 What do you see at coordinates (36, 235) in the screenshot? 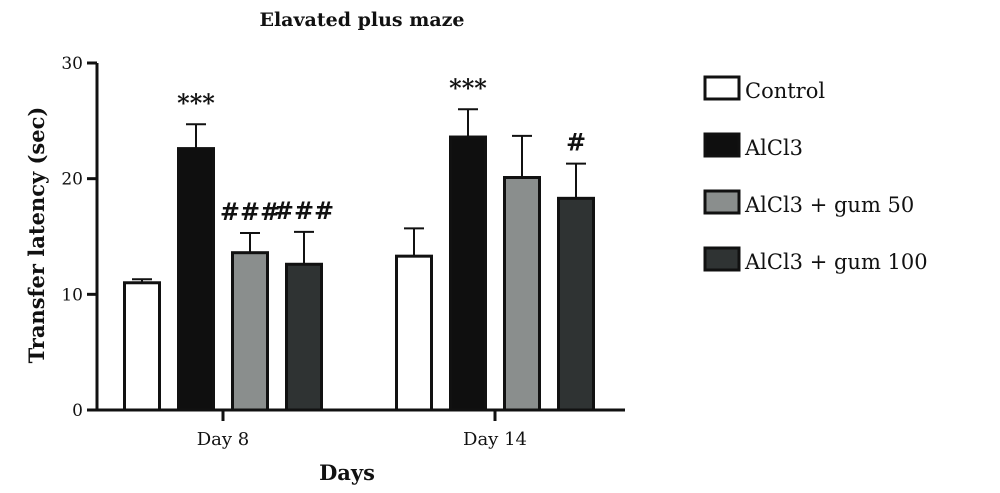
I see `y-axis-title: Transfer latency (sec)` at bounding box center [36, 235].